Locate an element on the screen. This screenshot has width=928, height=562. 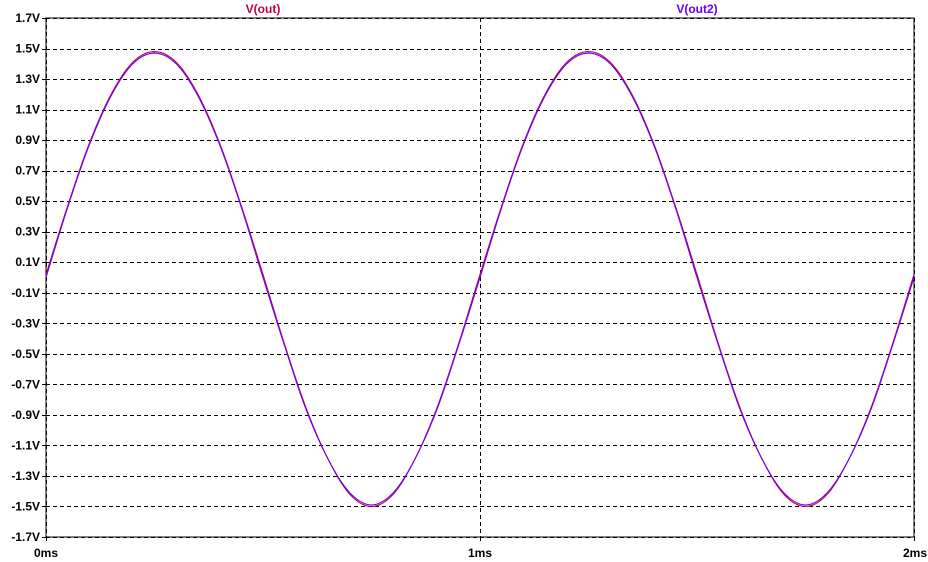
y-tick-label: -0.9V is located at coordinates (25, 415).